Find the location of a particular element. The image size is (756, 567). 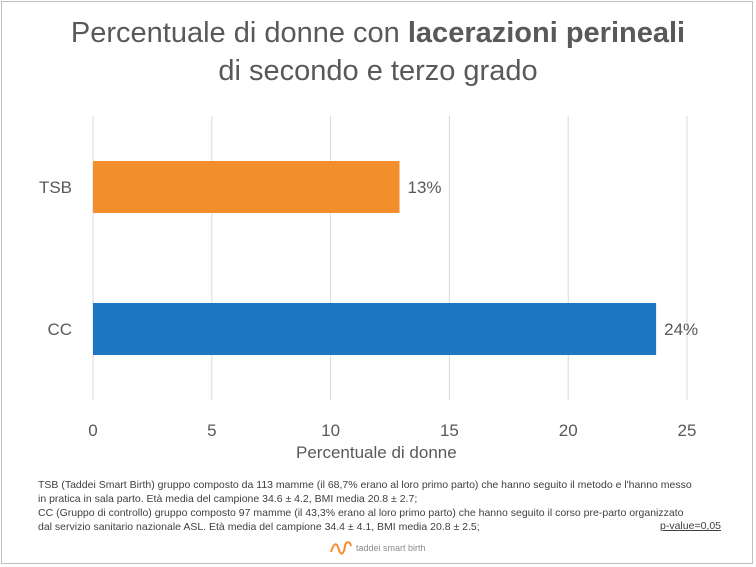

bar-cc is located at coordinates (375, 329).